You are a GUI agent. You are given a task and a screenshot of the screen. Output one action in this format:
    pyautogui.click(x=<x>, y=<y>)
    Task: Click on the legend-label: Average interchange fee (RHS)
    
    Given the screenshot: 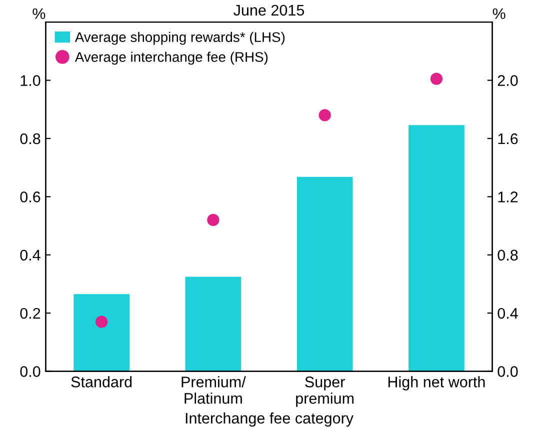 What is the action you would take?
    pyautogui.click(x=171, y=58)
    